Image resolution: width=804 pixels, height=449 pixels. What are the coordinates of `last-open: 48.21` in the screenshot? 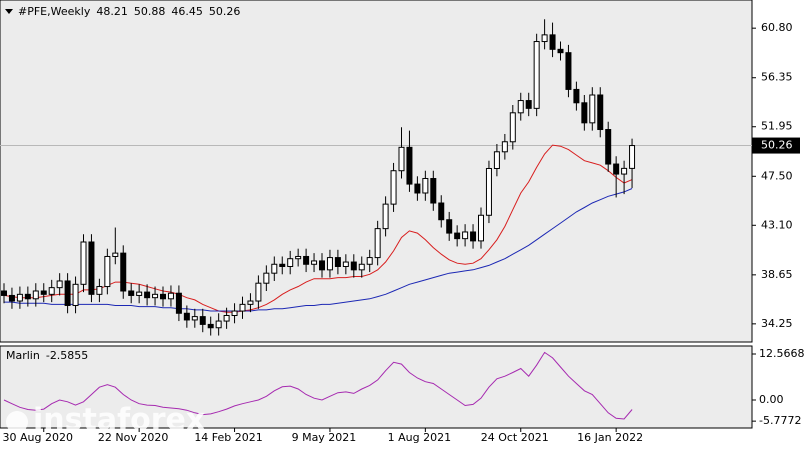 It's located at (112, 11).